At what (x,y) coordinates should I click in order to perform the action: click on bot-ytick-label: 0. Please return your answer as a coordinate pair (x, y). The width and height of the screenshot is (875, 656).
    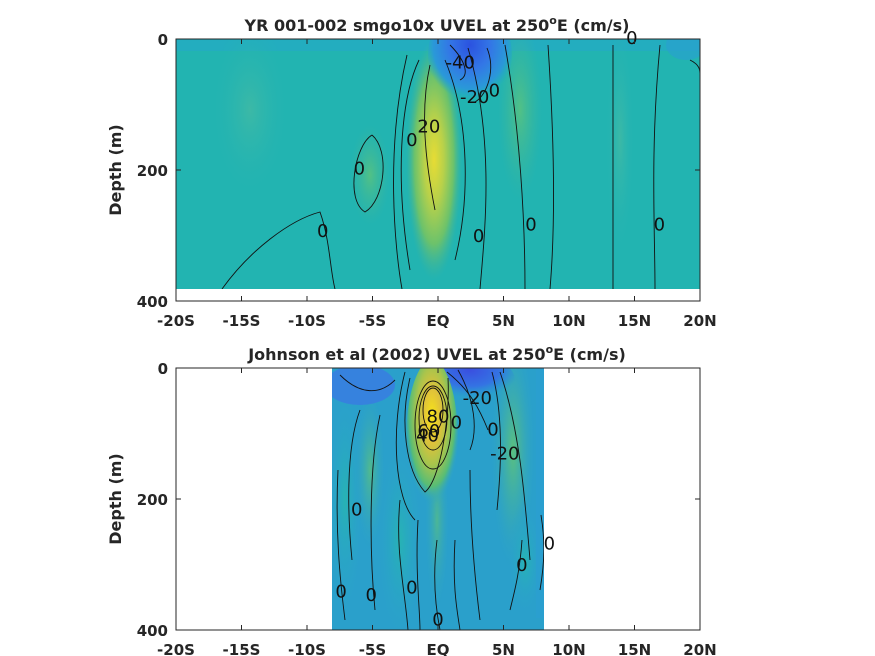
    Looking at the image, I should click on (163, 369).